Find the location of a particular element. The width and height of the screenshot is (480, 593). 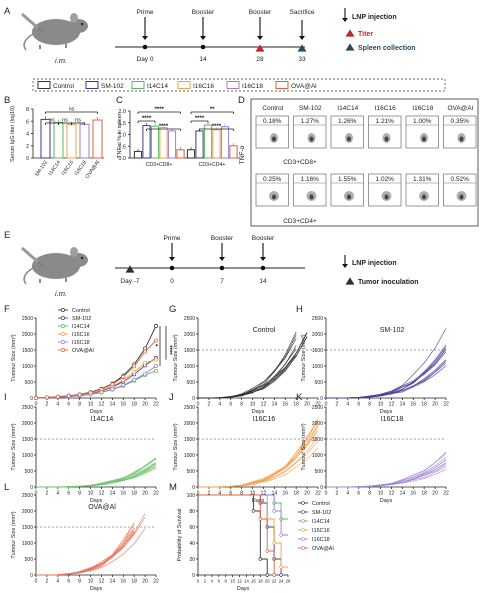

panel-g-letter: G is located at coordinates (172, 309).